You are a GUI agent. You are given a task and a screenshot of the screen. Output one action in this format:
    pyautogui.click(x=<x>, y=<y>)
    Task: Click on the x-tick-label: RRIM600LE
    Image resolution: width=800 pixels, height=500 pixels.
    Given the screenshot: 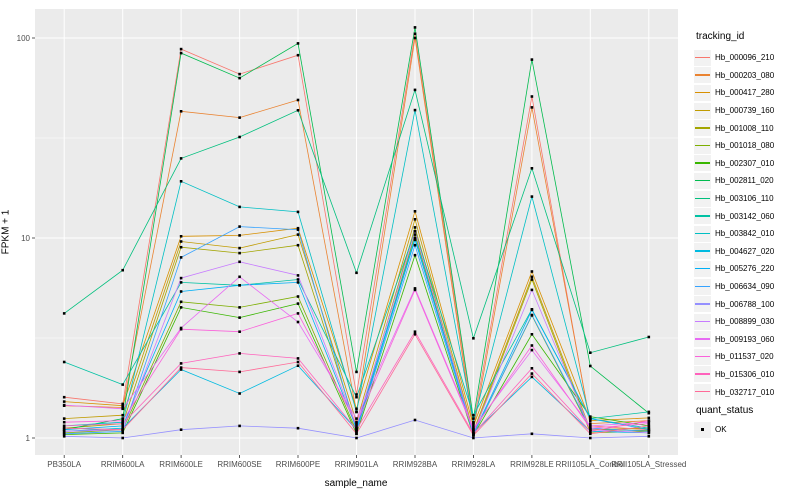 What is the action you would take?
    pyautogui.click(x=181, y=464)
    